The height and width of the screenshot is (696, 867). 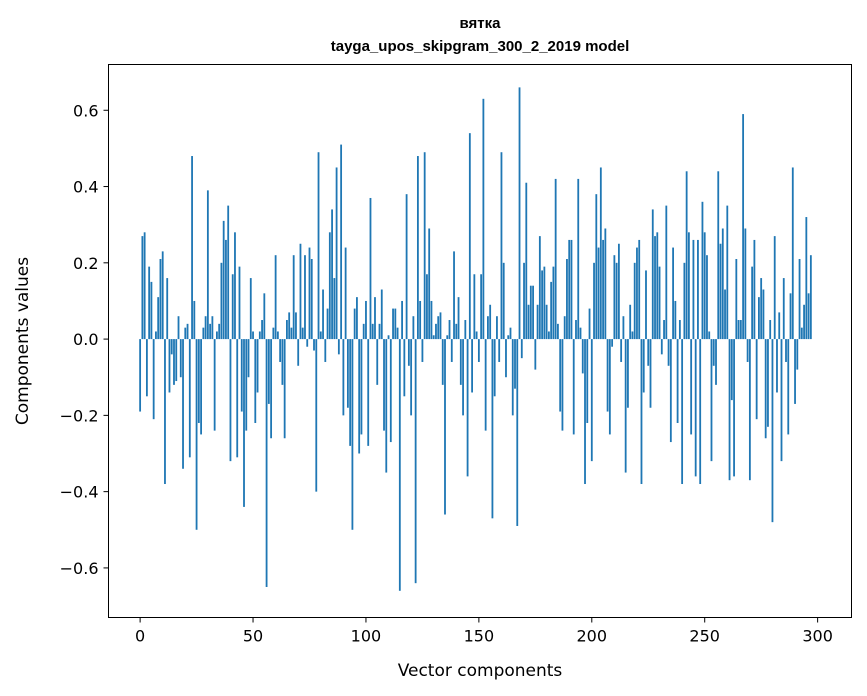 I want to click on y-tick-label: 0.4, so click(x=85, y=187).